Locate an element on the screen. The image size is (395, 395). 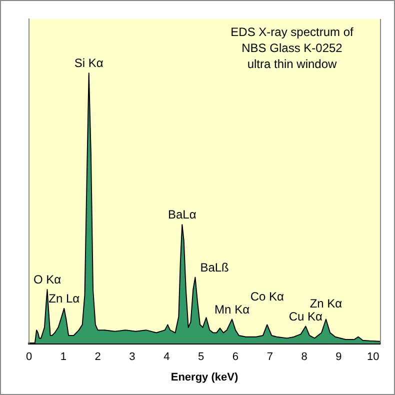
annotation: Mn Kα is located at coordinates (232, 309).